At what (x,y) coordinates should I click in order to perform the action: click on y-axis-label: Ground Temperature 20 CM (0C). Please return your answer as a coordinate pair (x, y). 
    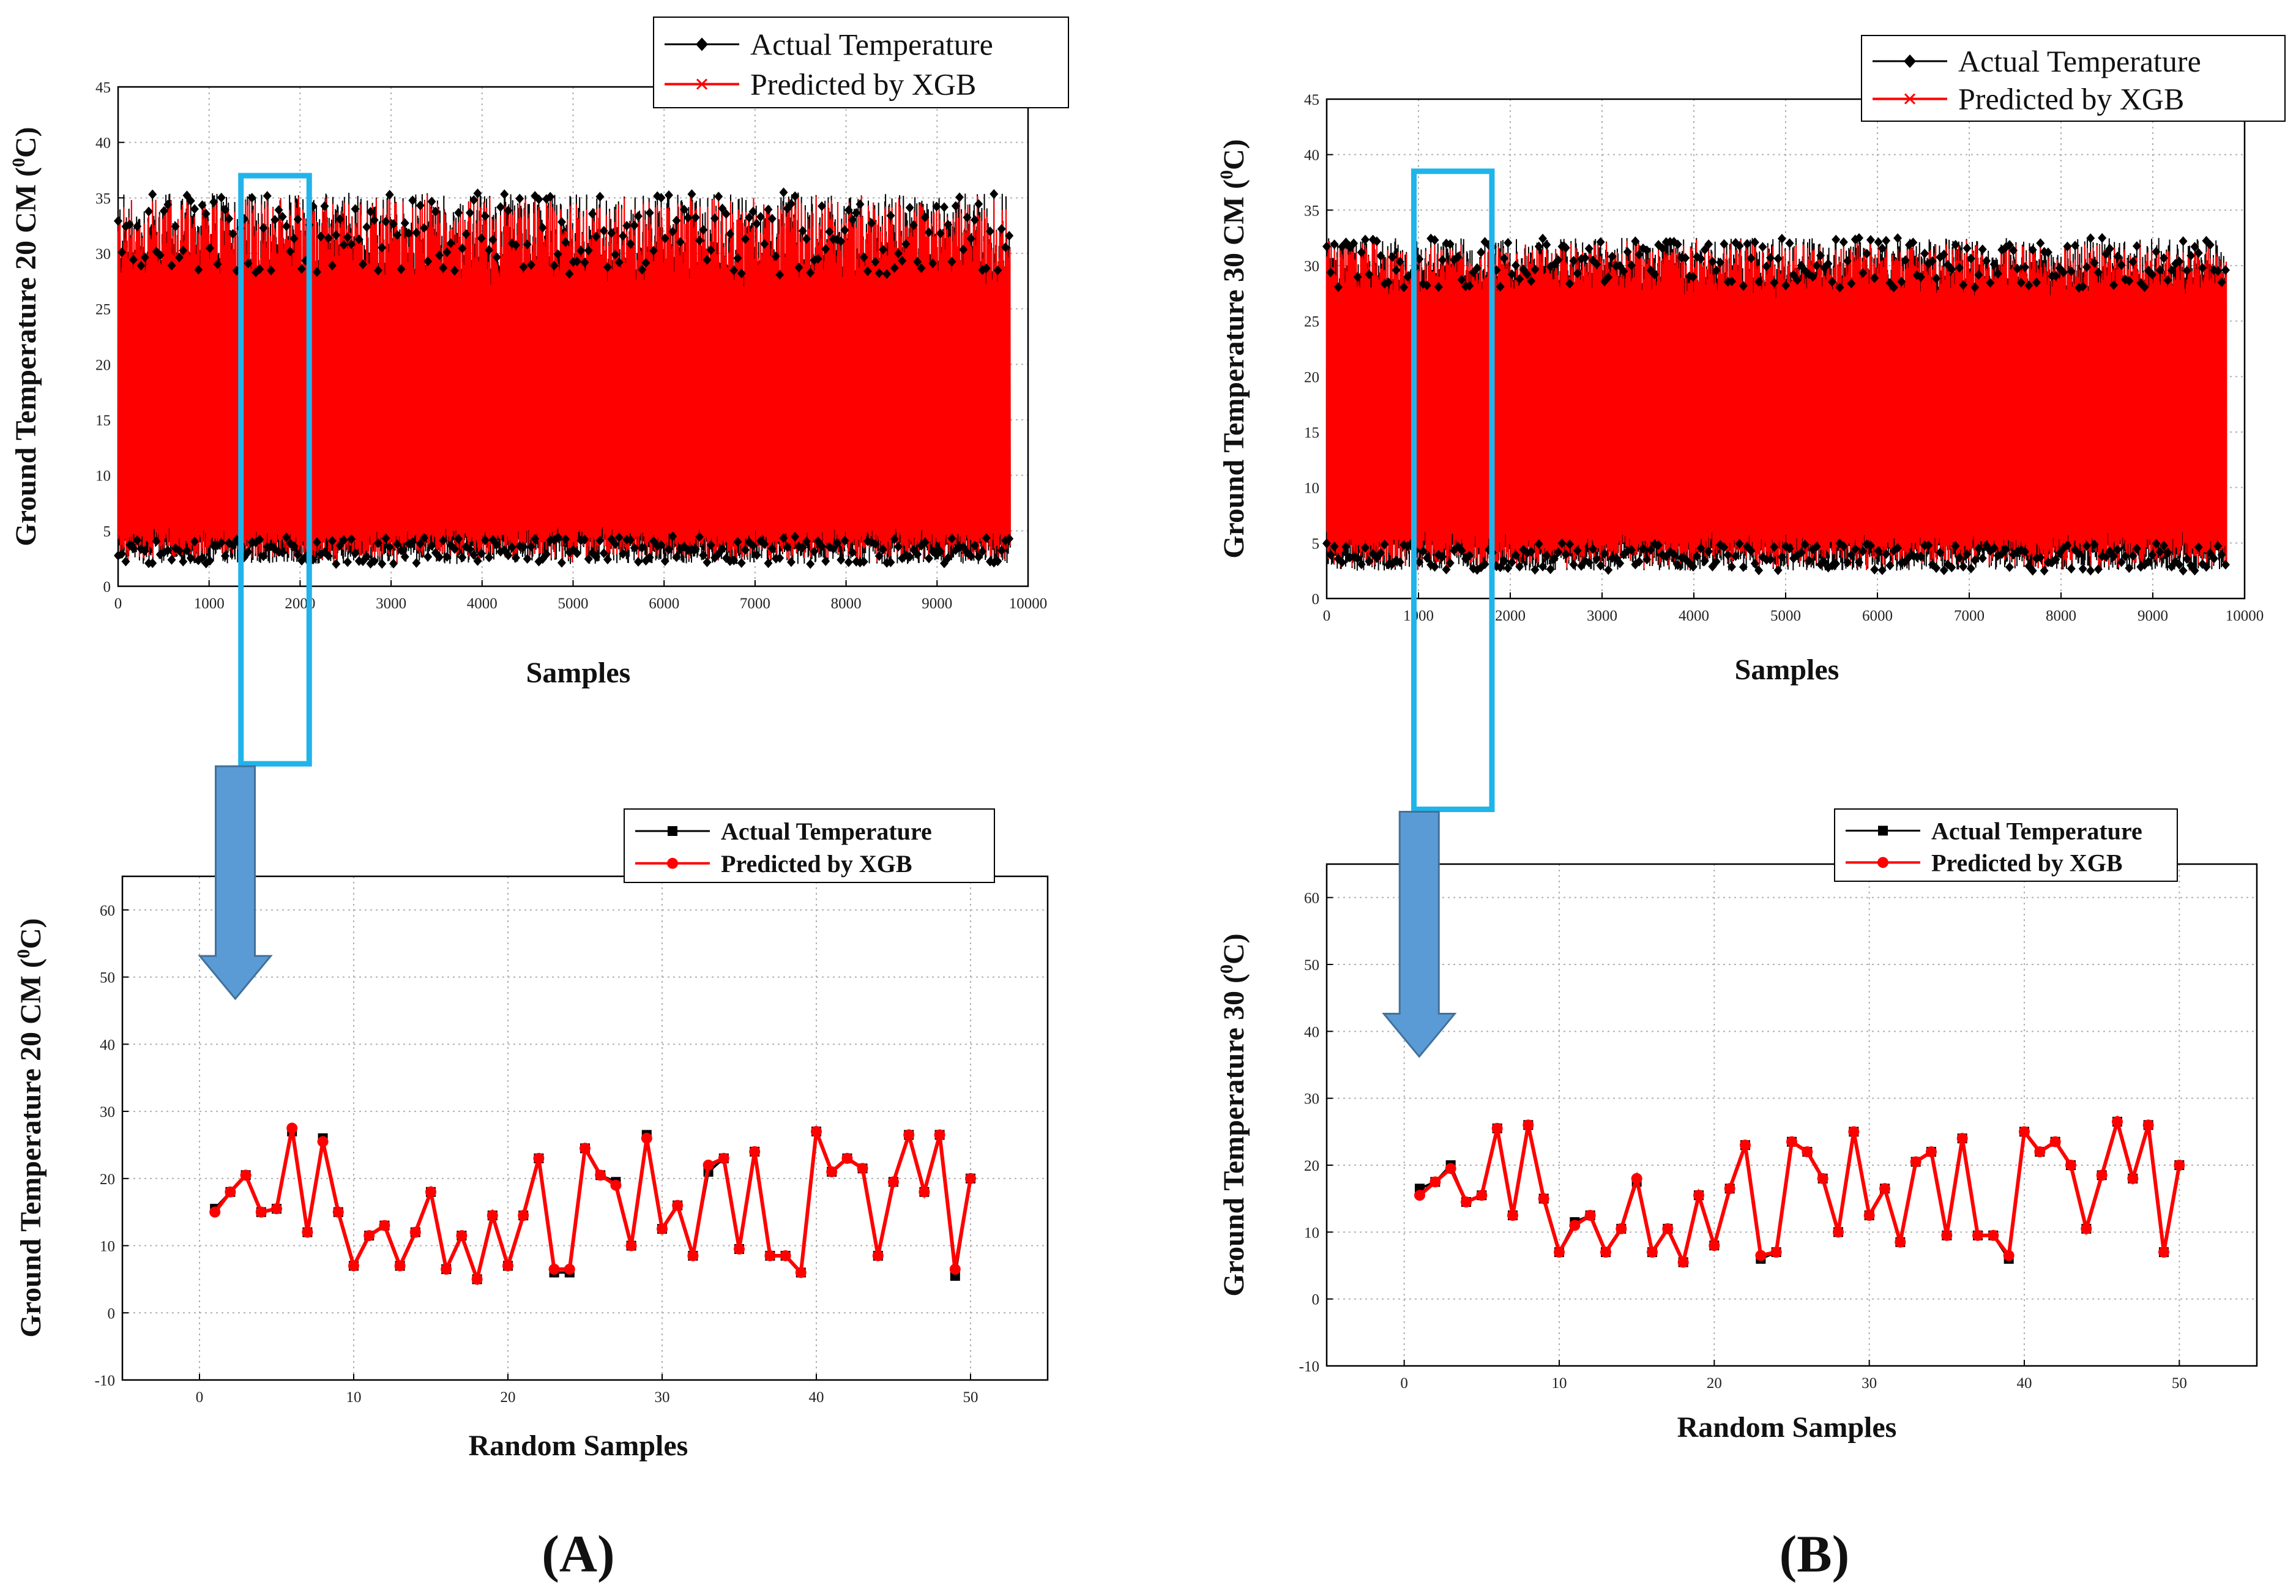
    Looking at the image, I should click on (25, 336).